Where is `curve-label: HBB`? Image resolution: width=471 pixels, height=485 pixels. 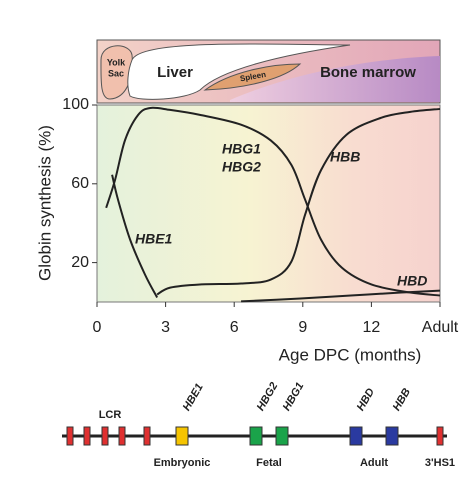 curve-label: HBB is located at coordinates (345, 157).